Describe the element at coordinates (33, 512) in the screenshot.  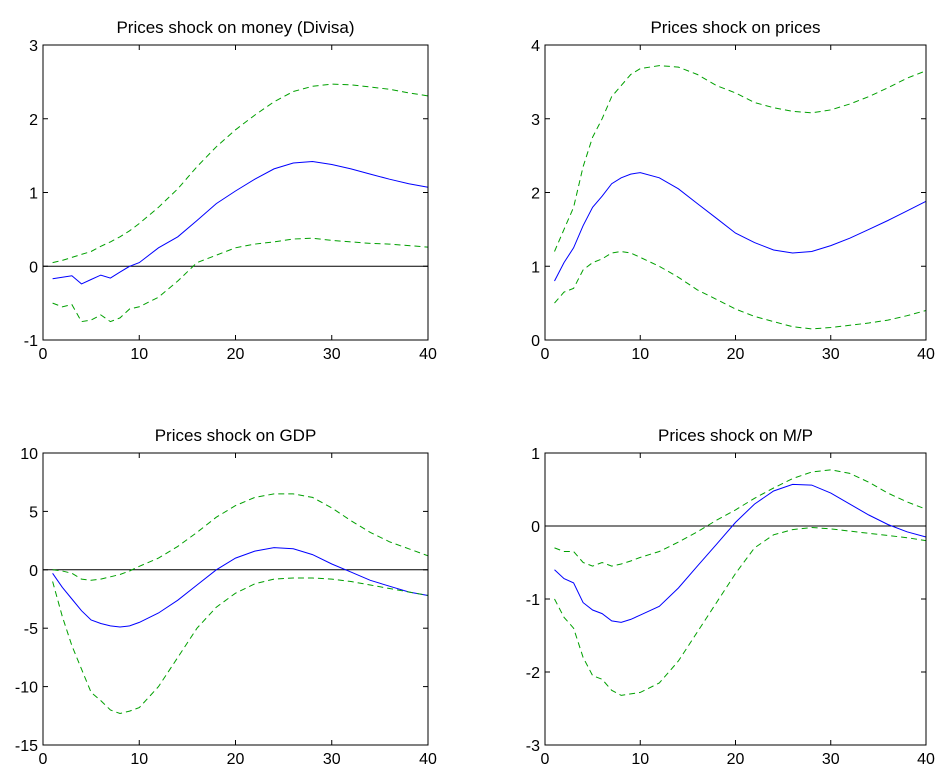
I see `y-tick-label: 5` at that location.